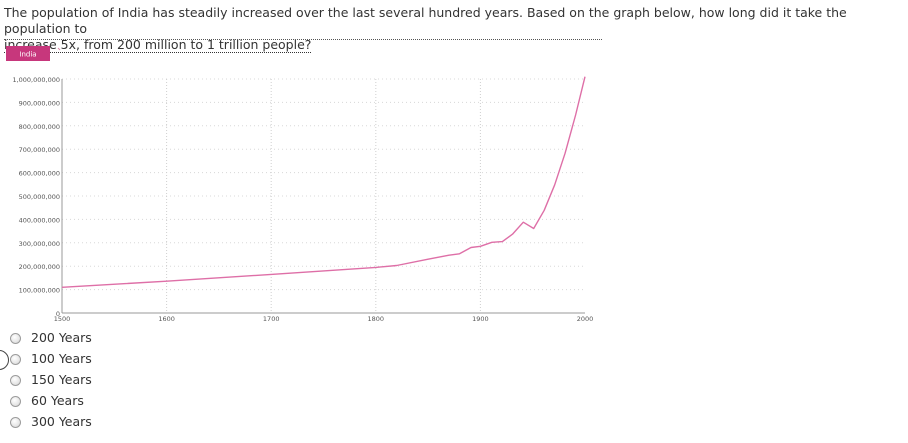 This screenshot has height=443, width=908. What do you see at coordinates (39, 220) in the screenshot?
I see `y-tick-label: 400,000,000` at bounding box center [39, 220].